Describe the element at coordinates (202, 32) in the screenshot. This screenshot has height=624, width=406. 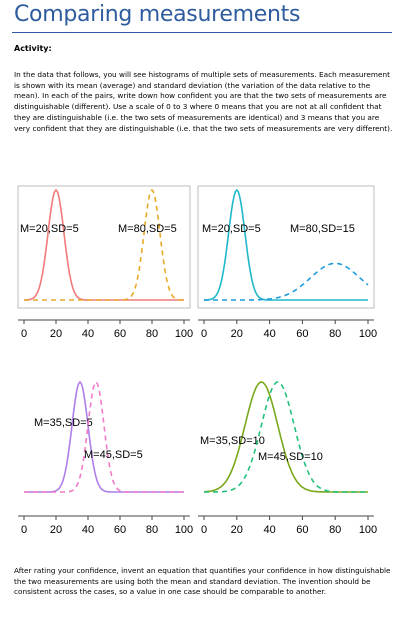
I see `title-underline` at that location.